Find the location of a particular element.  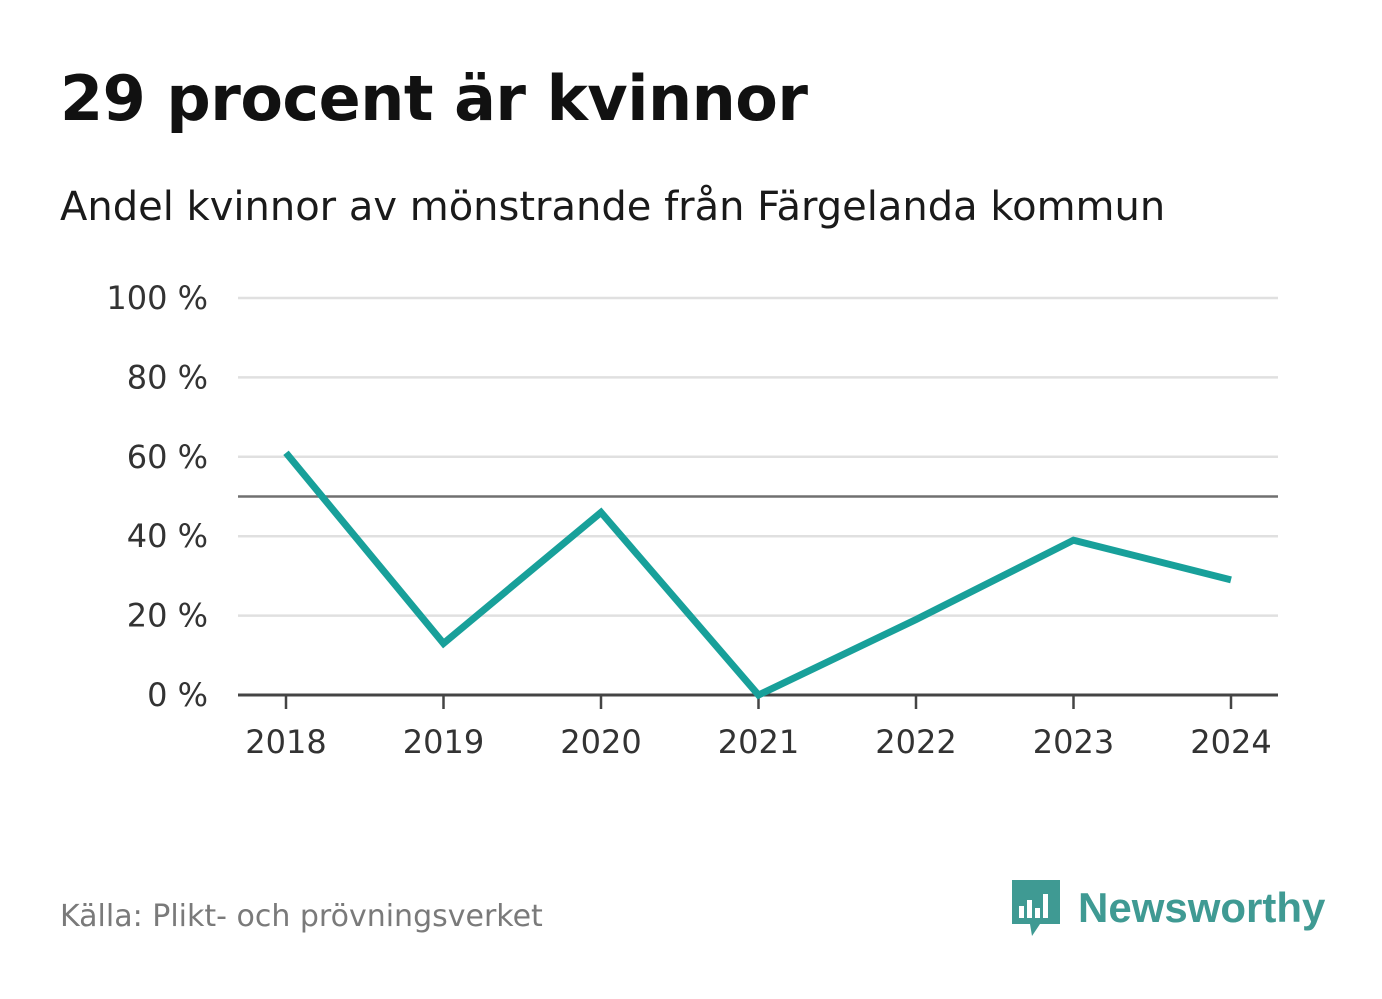

y-tick-label: 20 % is located at coordinates (167, 616).